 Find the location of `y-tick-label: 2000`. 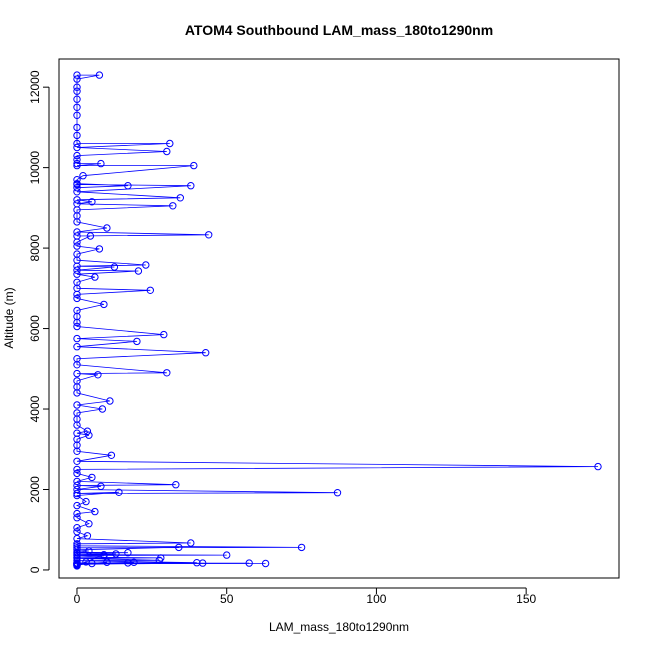

y-tick-label: 2000 is located at coordinates (35, 489).